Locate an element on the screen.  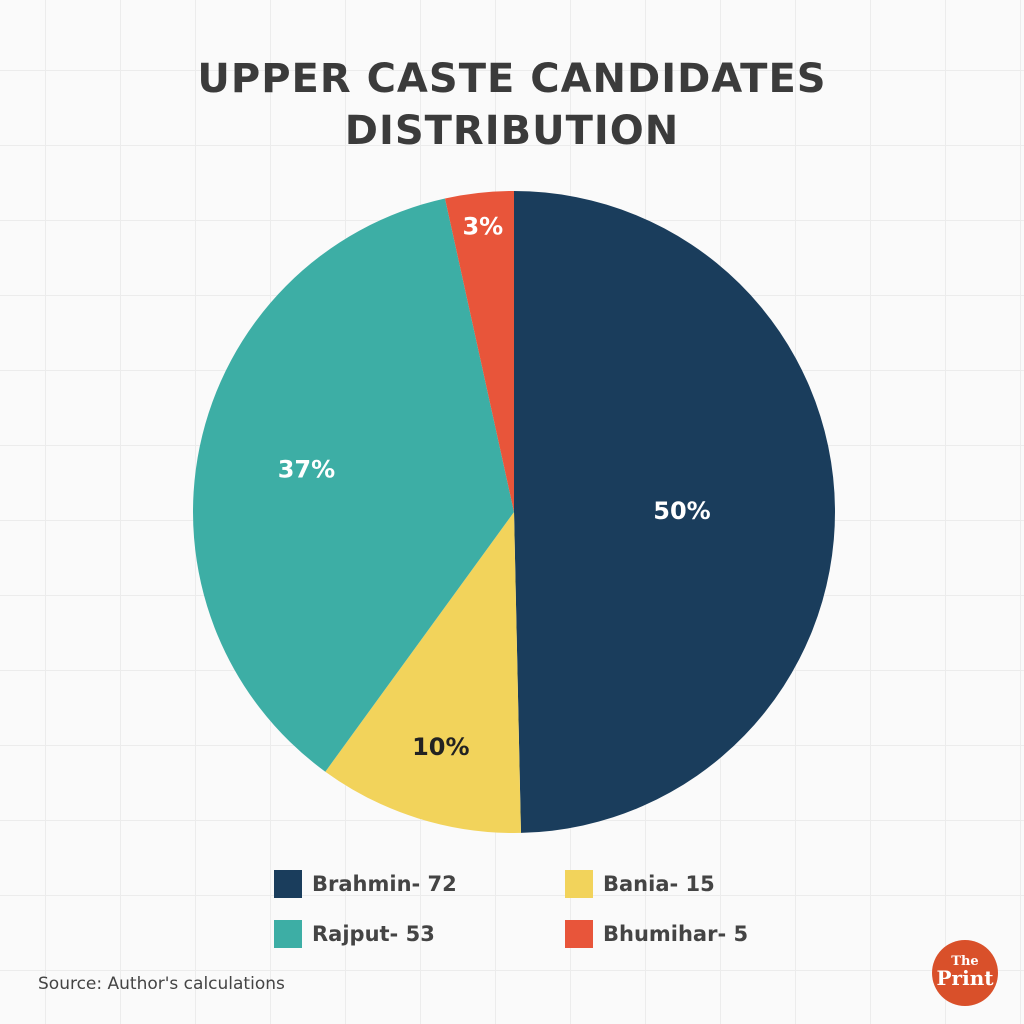
source-note: Source: Author's calculations is located at coordinates (161, 984).